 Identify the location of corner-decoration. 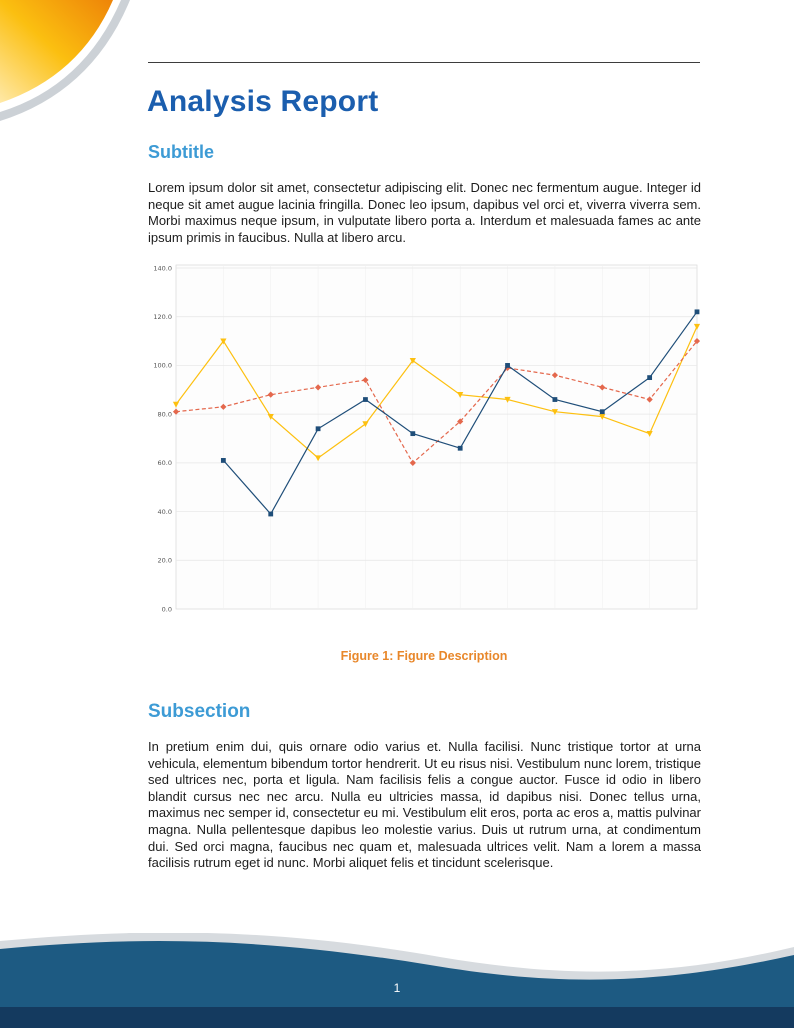
(75, 67).